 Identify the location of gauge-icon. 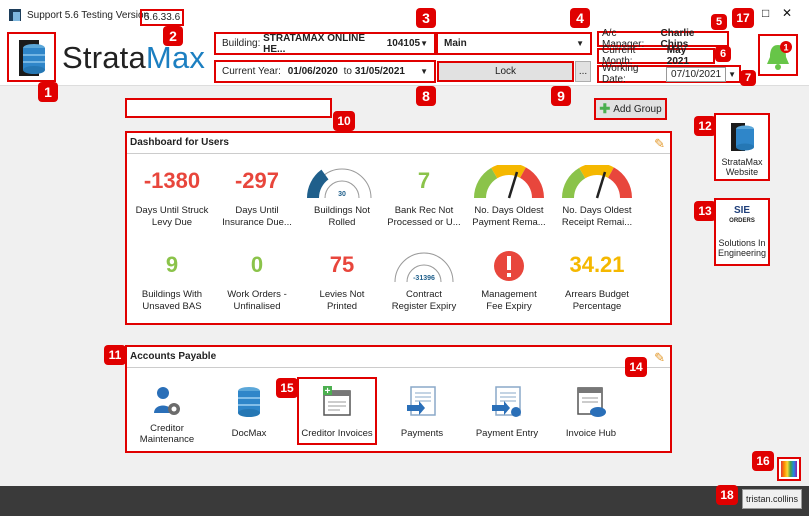
(509, 181).